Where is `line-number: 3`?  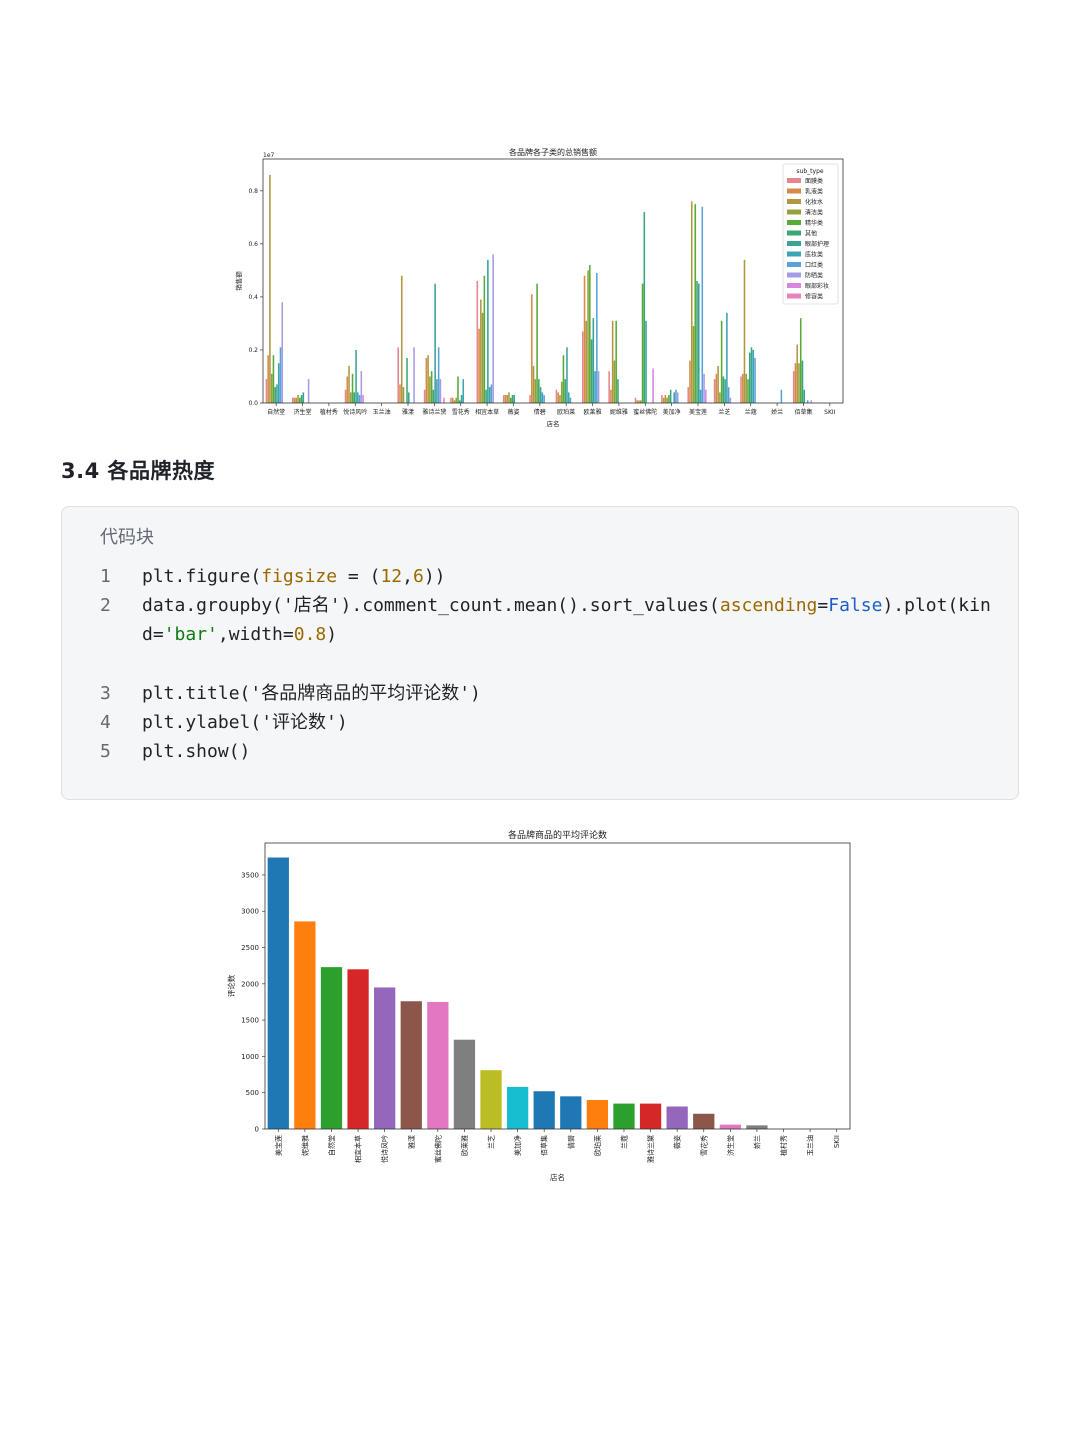 line-number: 3 is located at coordinates (105, 693).